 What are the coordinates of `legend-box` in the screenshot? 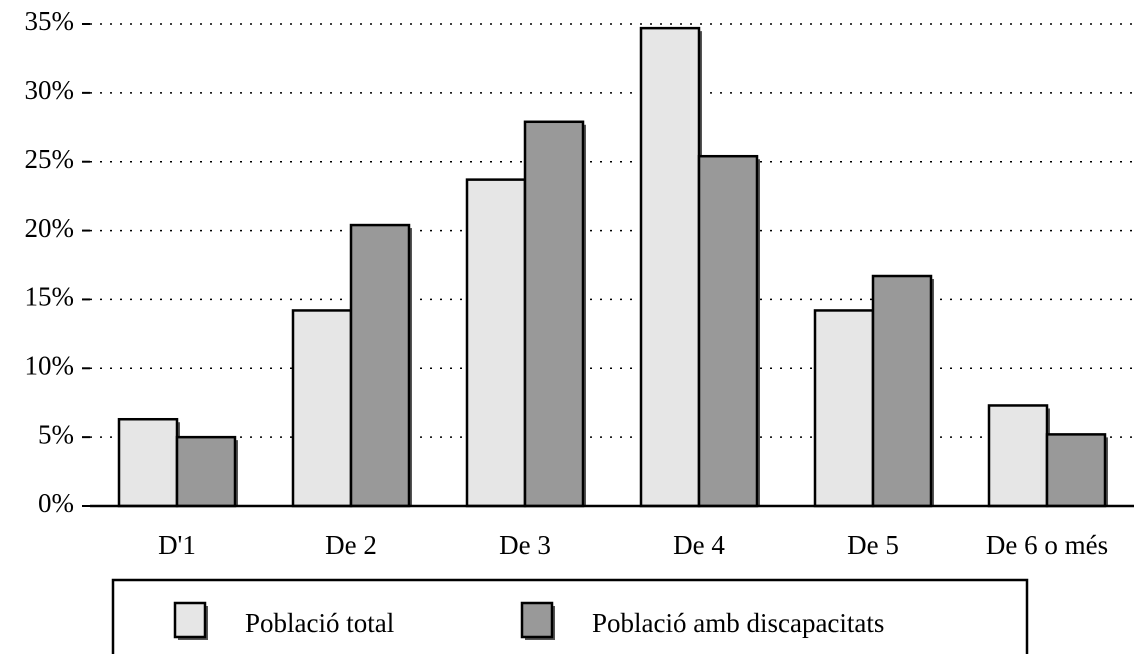 It's located at (570, 616).